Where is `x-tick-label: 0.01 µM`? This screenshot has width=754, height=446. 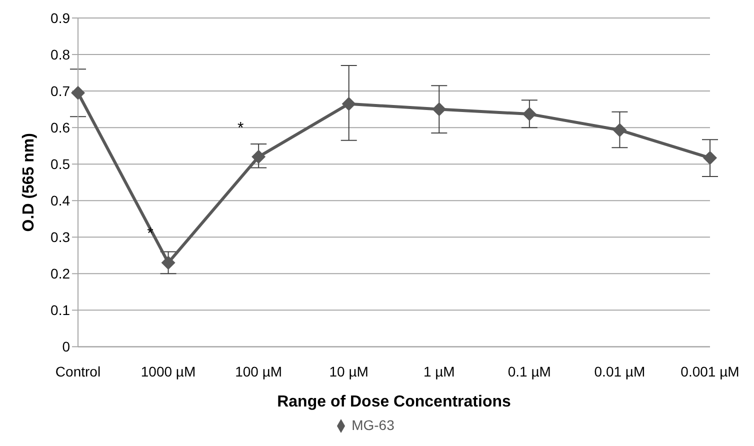
x-tick-label: 0.01 µM is located at coordinates (620, 372).